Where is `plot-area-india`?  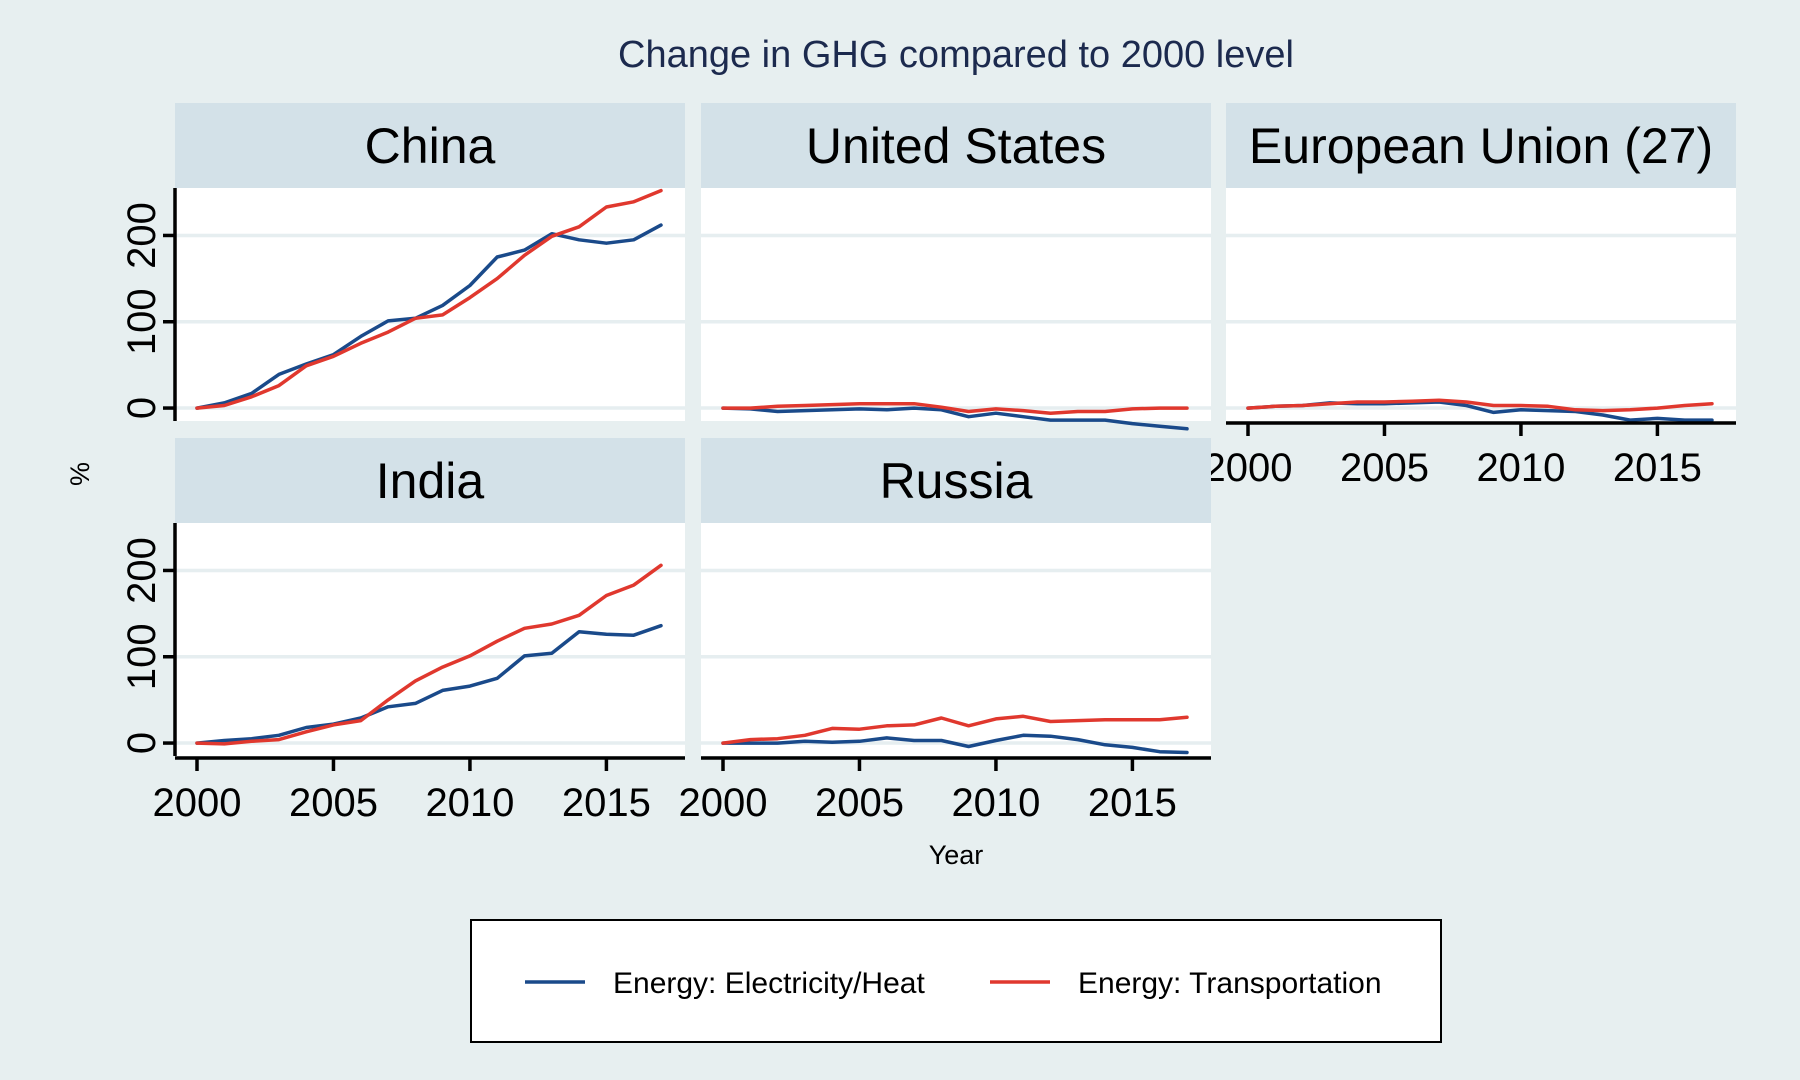
plot-area-india is located at coordinates (430, 639).